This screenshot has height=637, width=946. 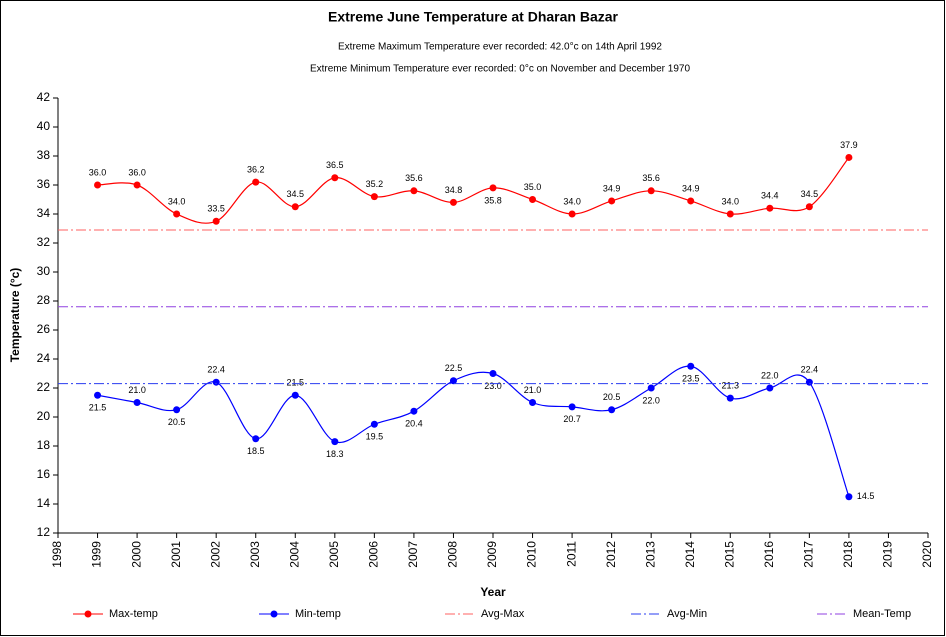 I want to click on x-tick-label: 2009, so click(x=492, y=554).